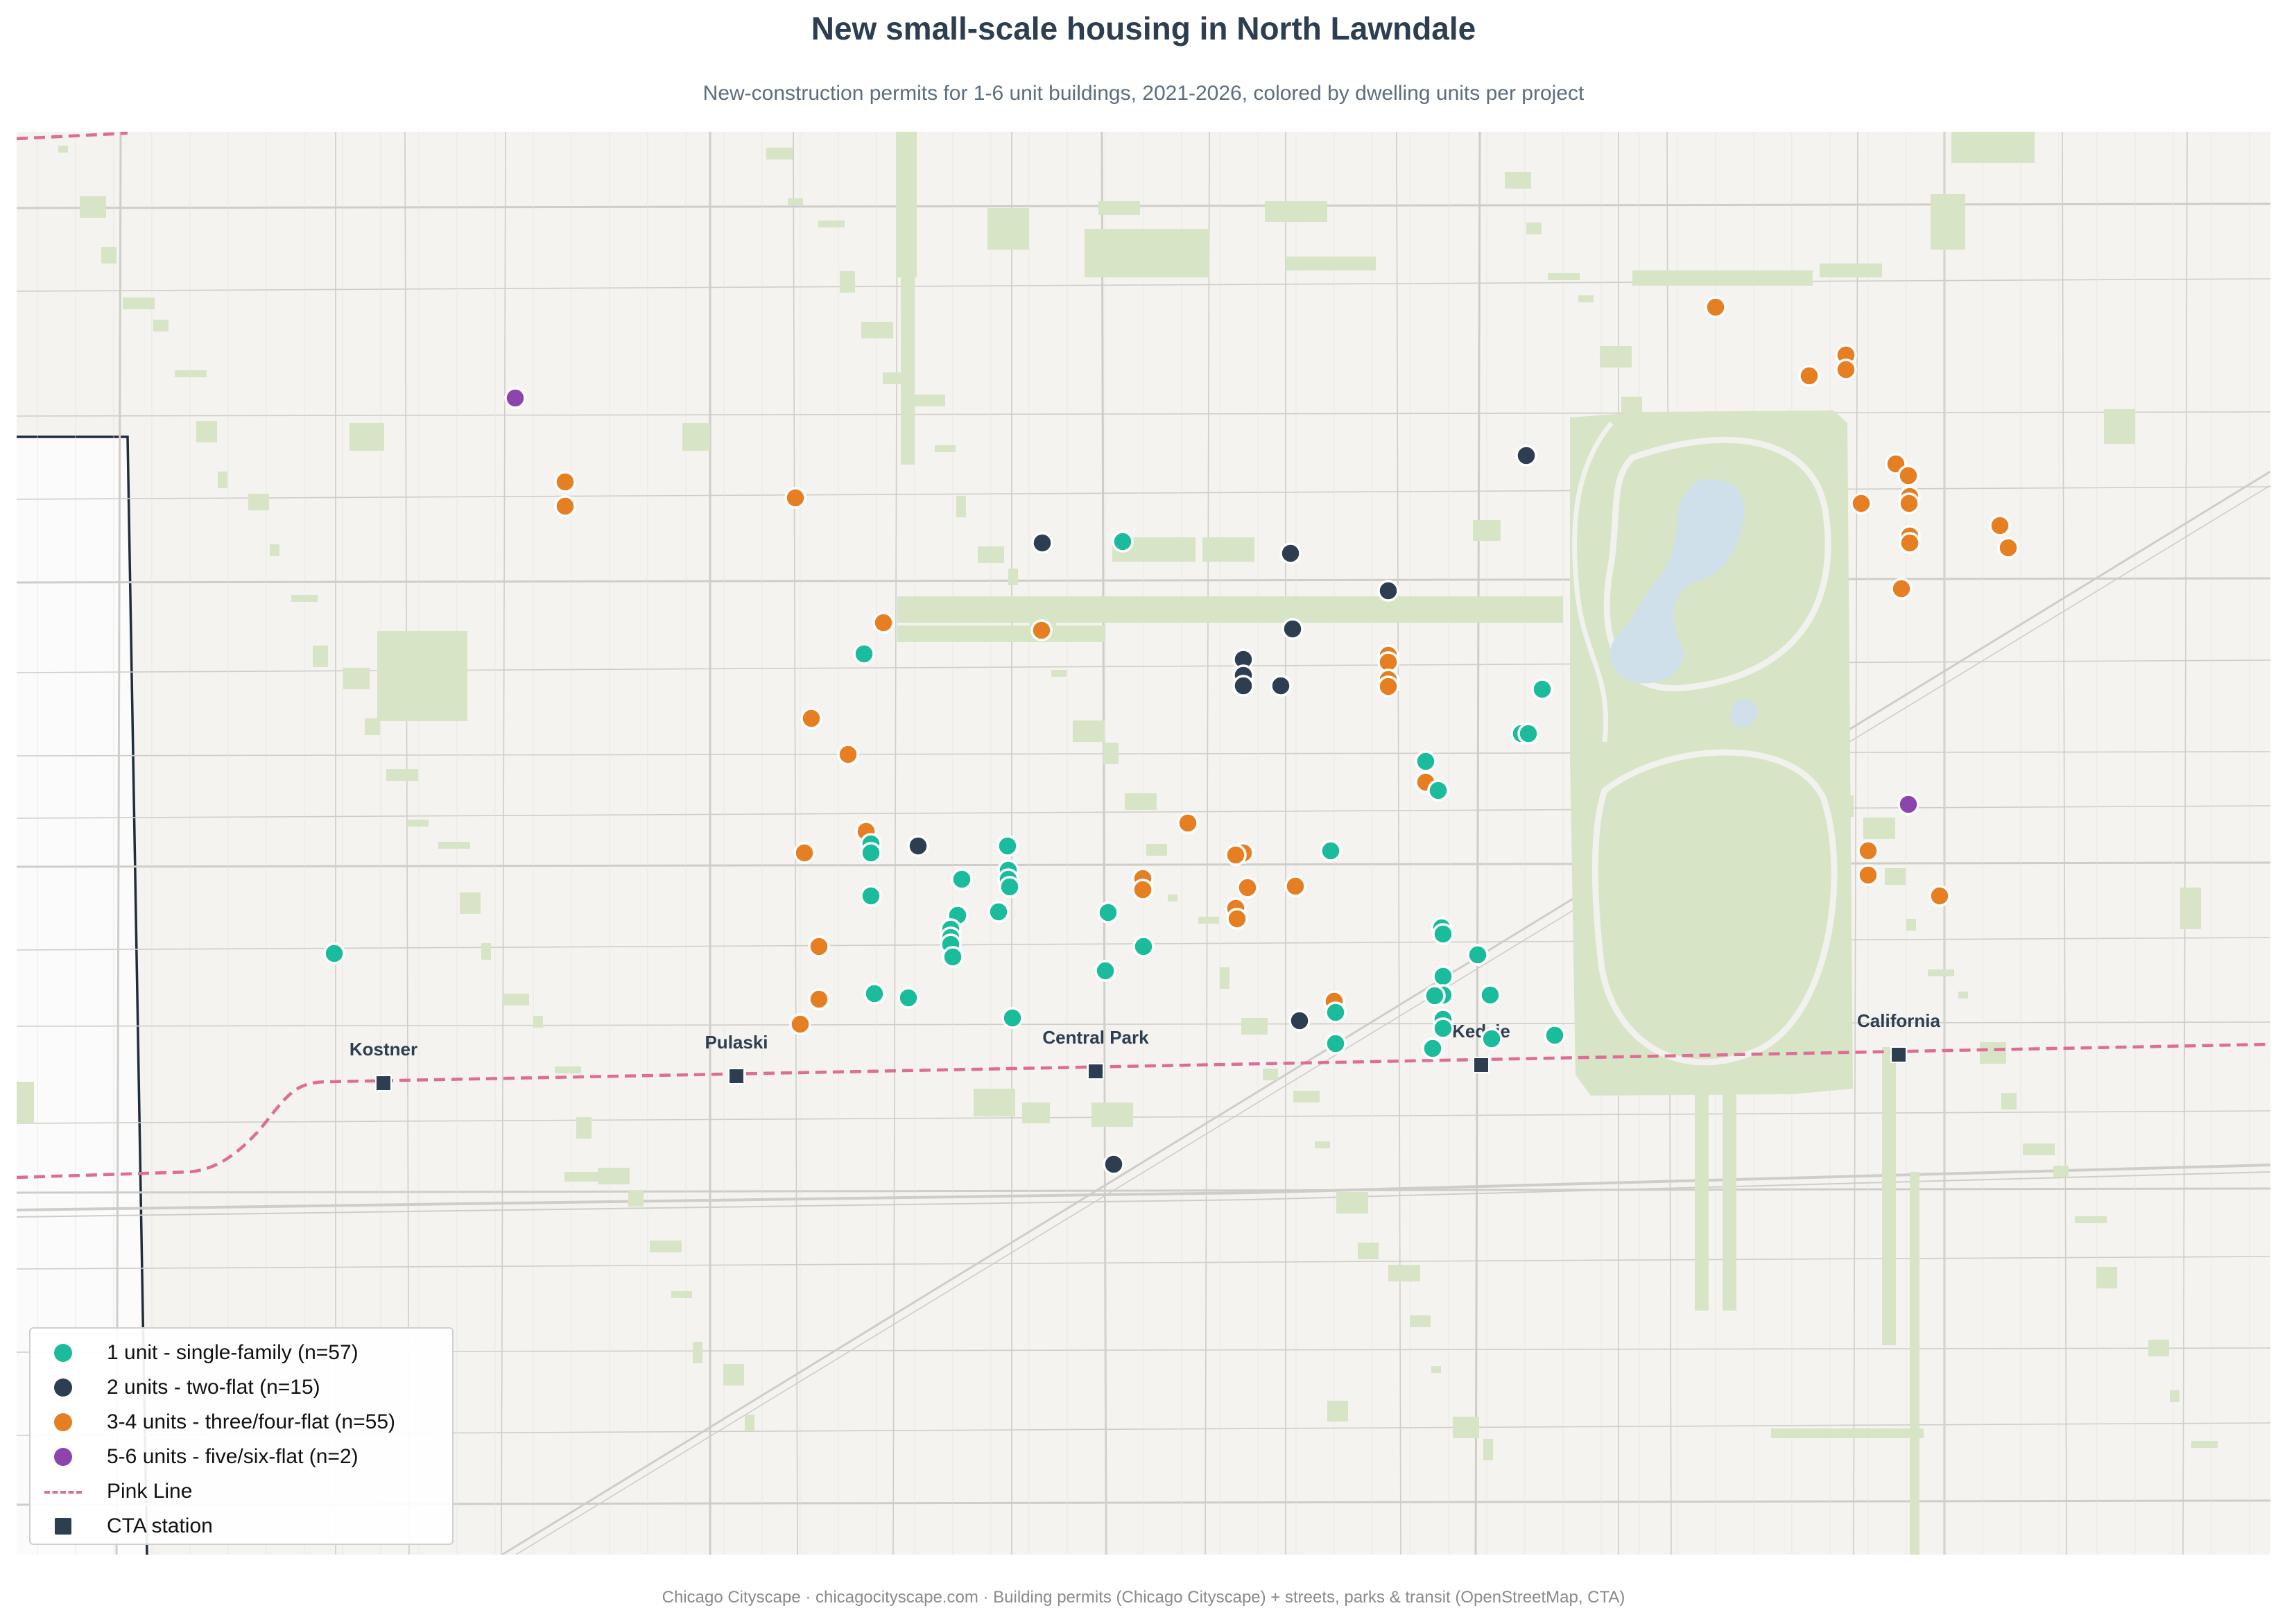  What do you see at coordinates (383, 1050) in the screenshot?
I see `station-label: Kostner` at bounding box center [383, 1050].